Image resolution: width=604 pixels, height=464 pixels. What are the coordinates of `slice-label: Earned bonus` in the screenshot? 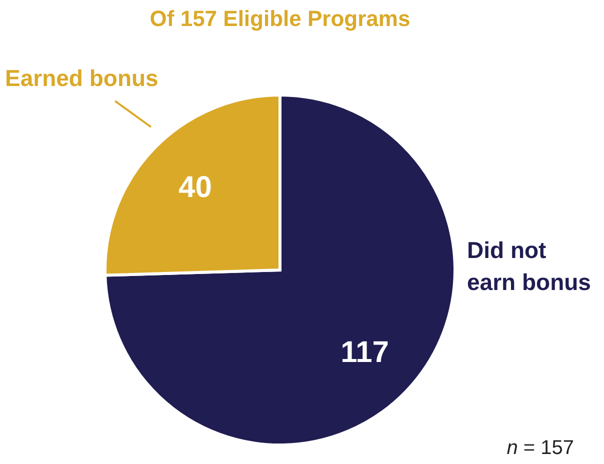 It's located at (81, 78).